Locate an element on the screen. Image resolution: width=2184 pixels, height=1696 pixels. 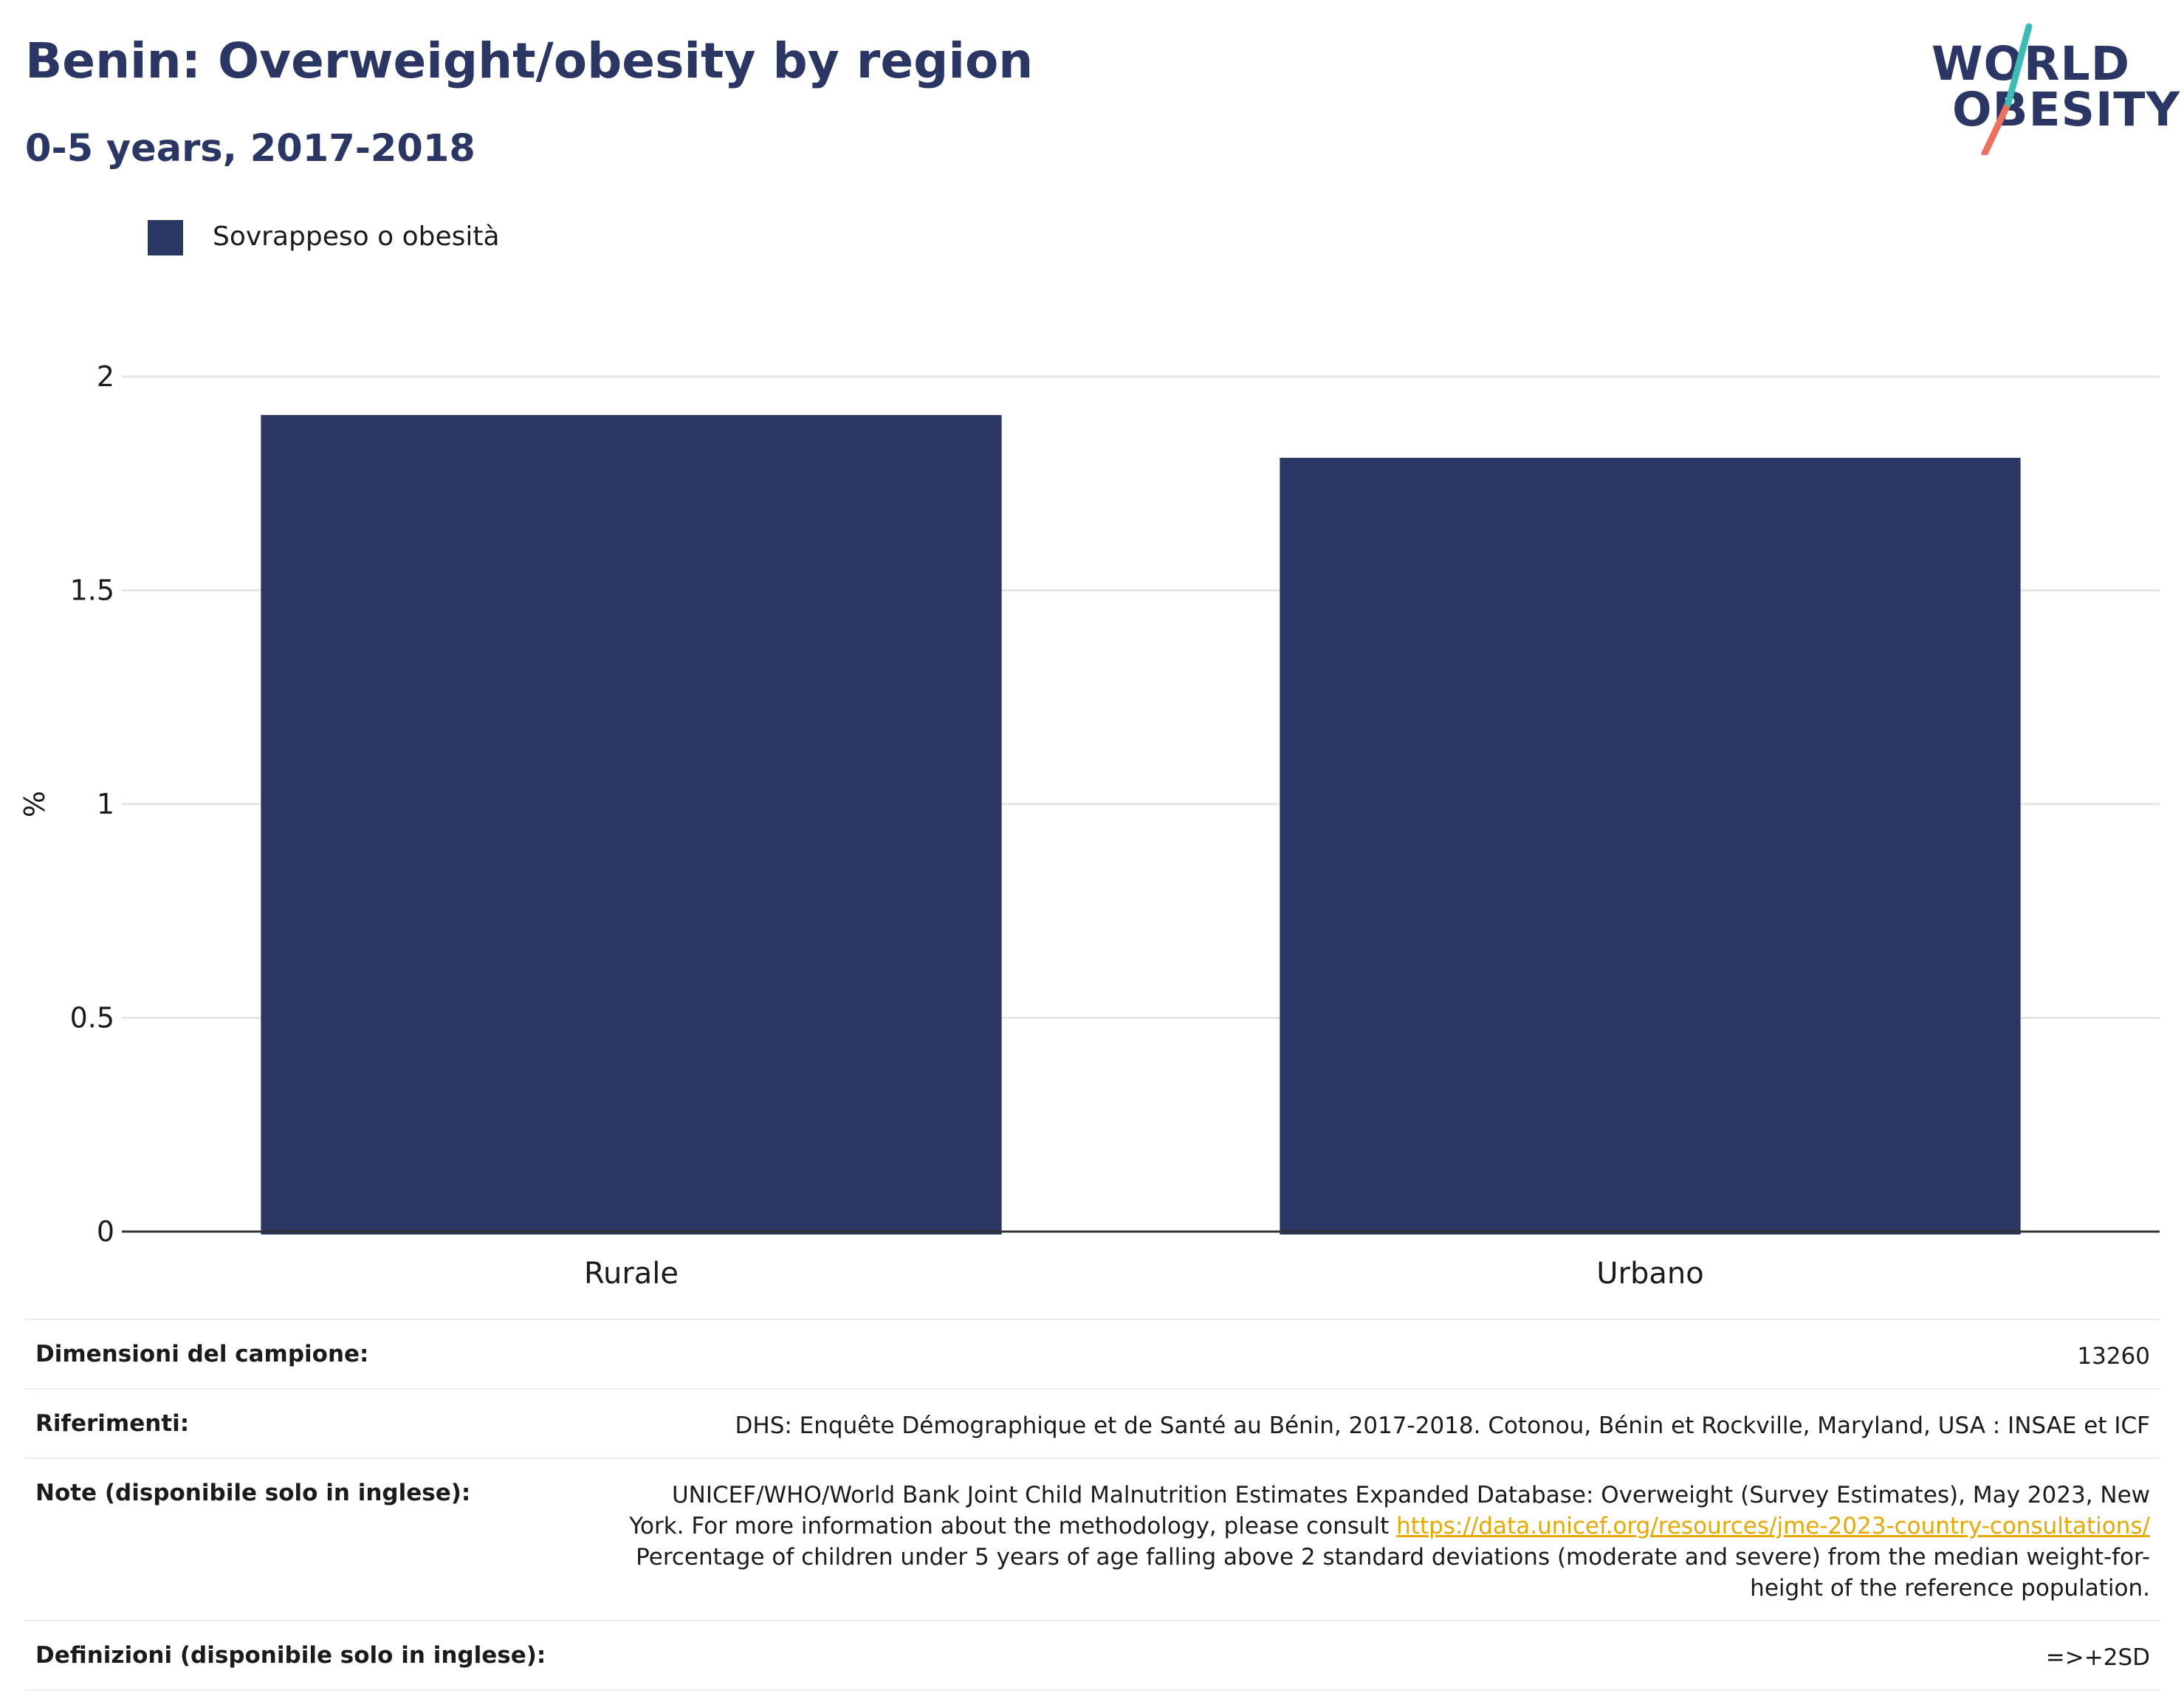
world-obesity-logo: WORLD OBESITY is located at coordinates (2053, 88).